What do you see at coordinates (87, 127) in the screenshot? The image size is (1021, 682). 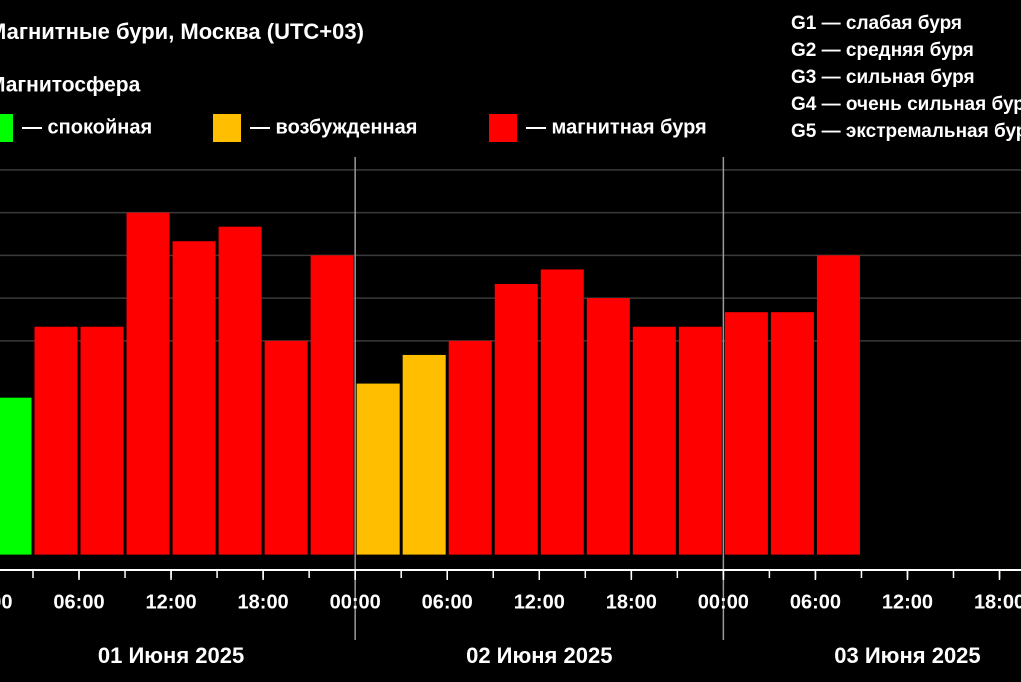 I see `legend-label: — спокойная` at bounding box center [87, 127].